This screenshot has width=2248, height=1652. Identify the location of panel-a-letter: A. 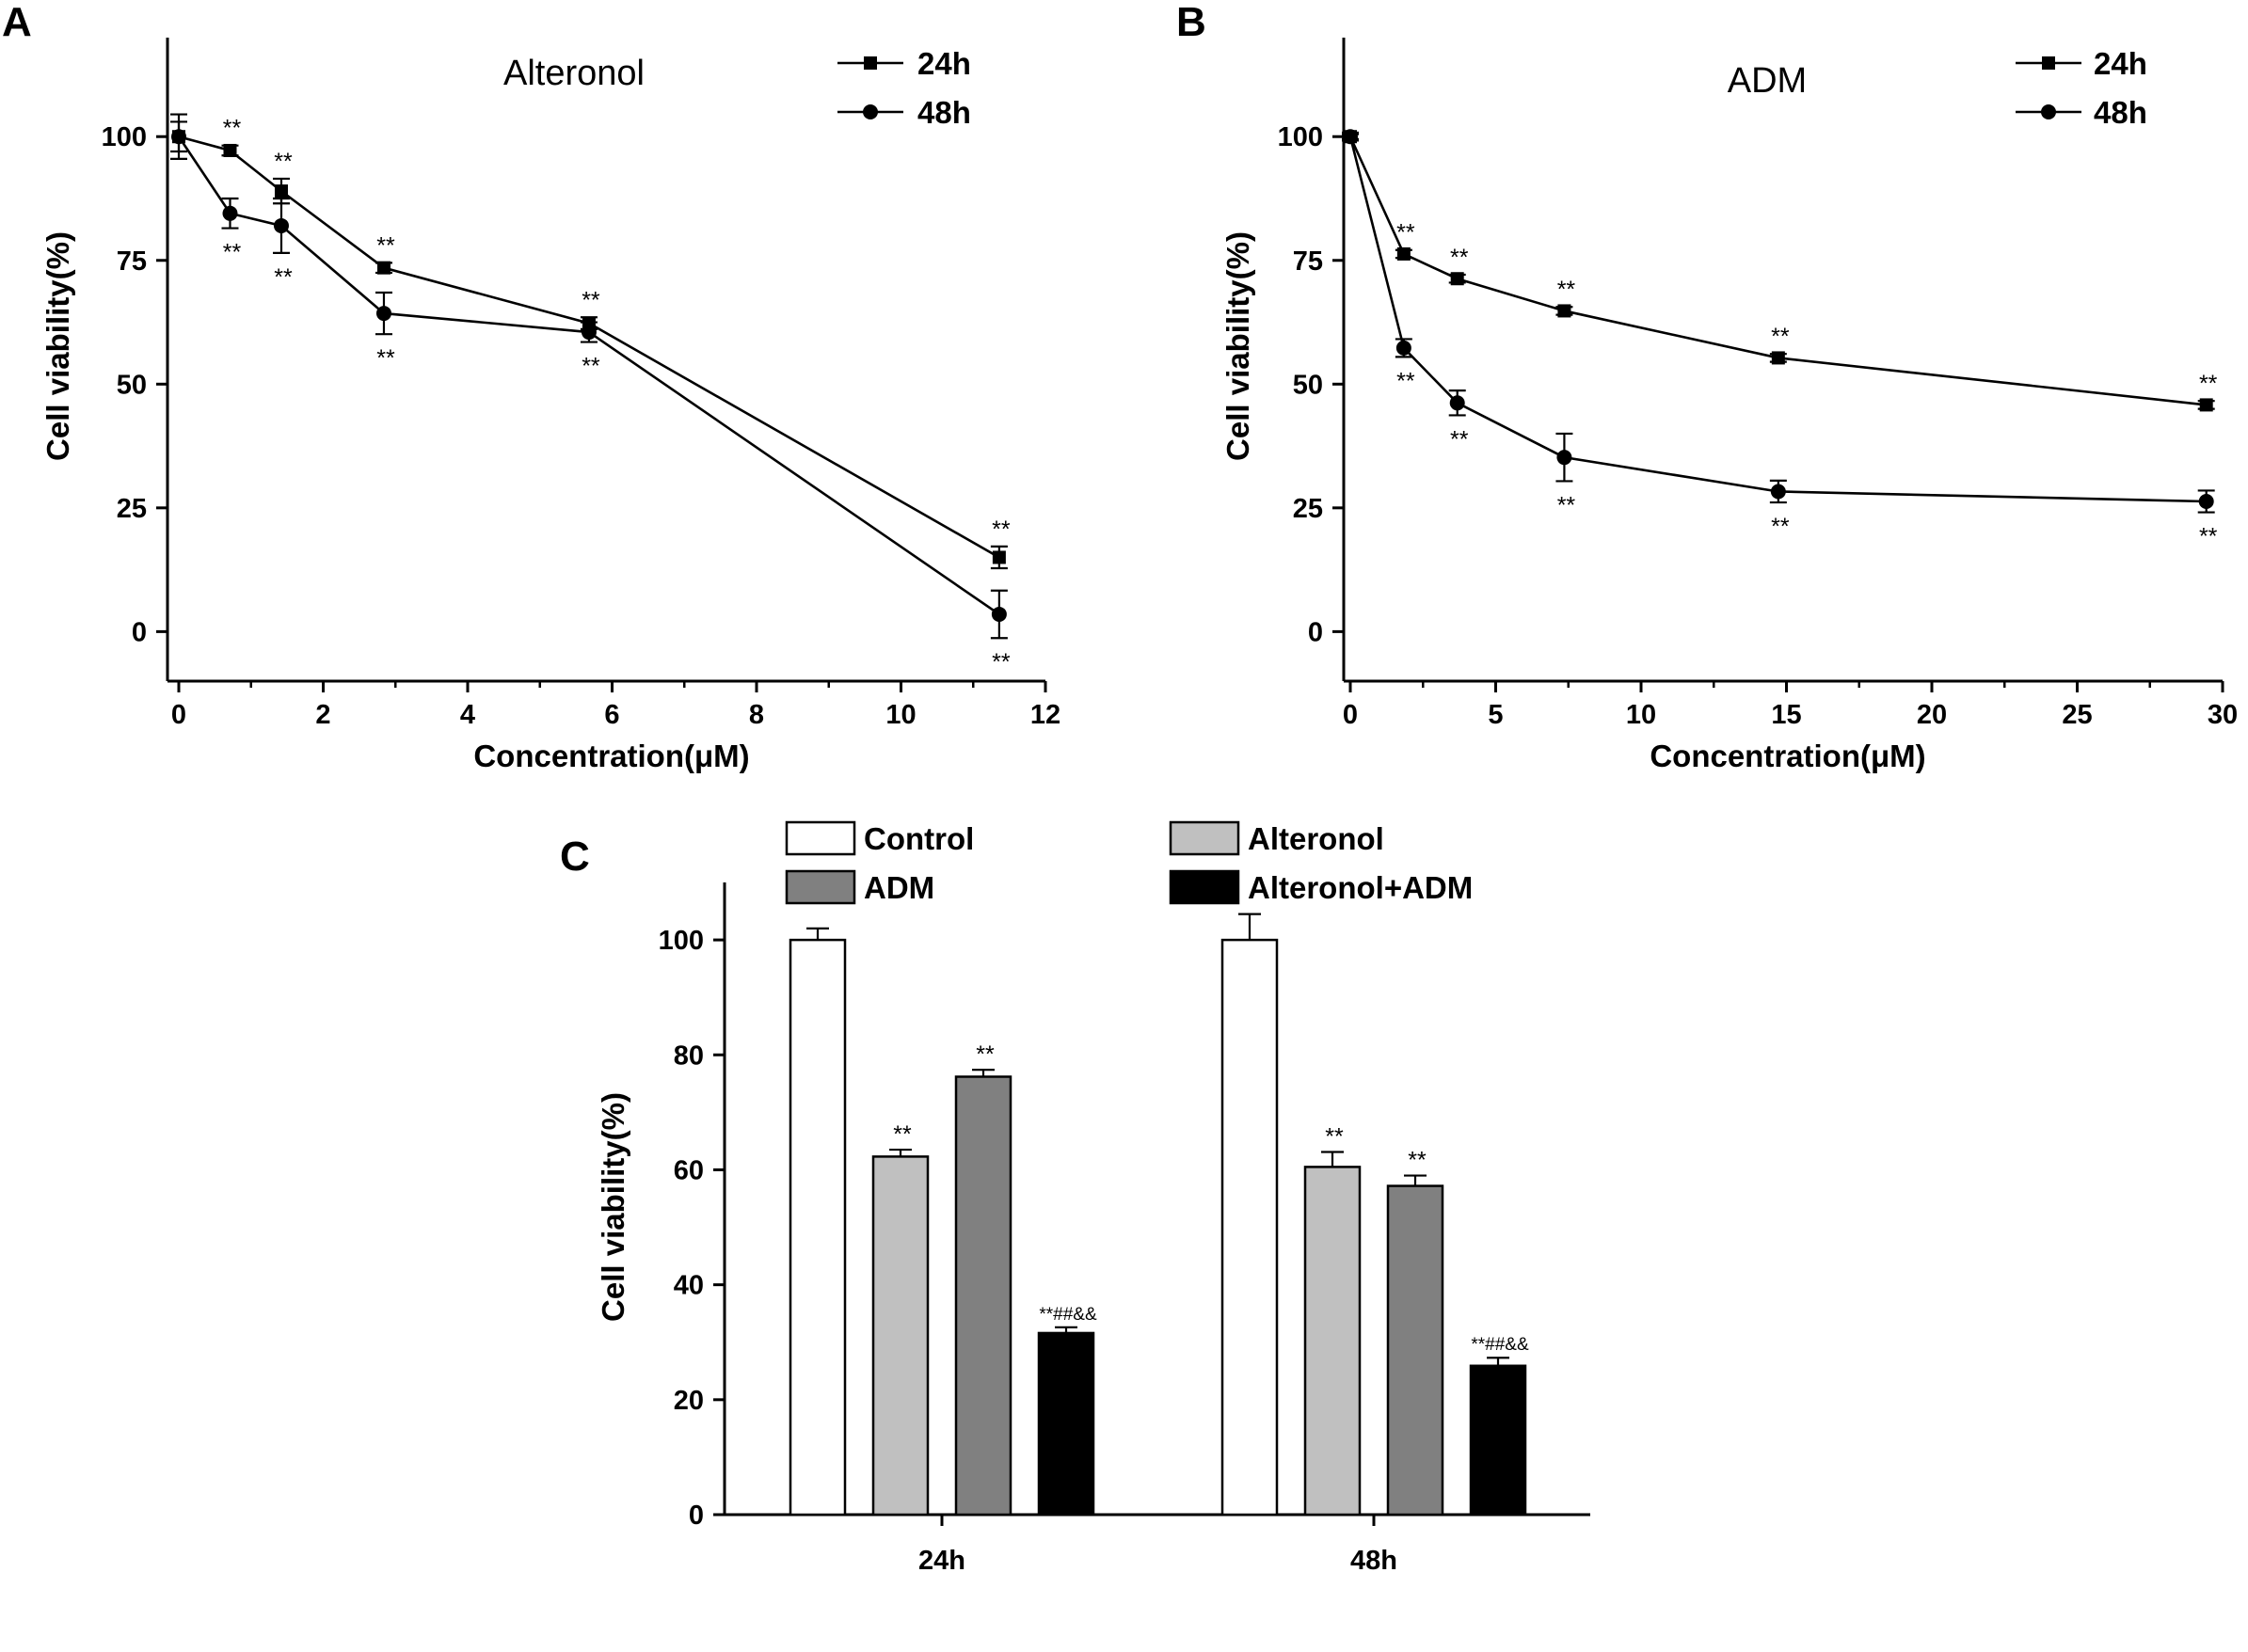
(17, 22).